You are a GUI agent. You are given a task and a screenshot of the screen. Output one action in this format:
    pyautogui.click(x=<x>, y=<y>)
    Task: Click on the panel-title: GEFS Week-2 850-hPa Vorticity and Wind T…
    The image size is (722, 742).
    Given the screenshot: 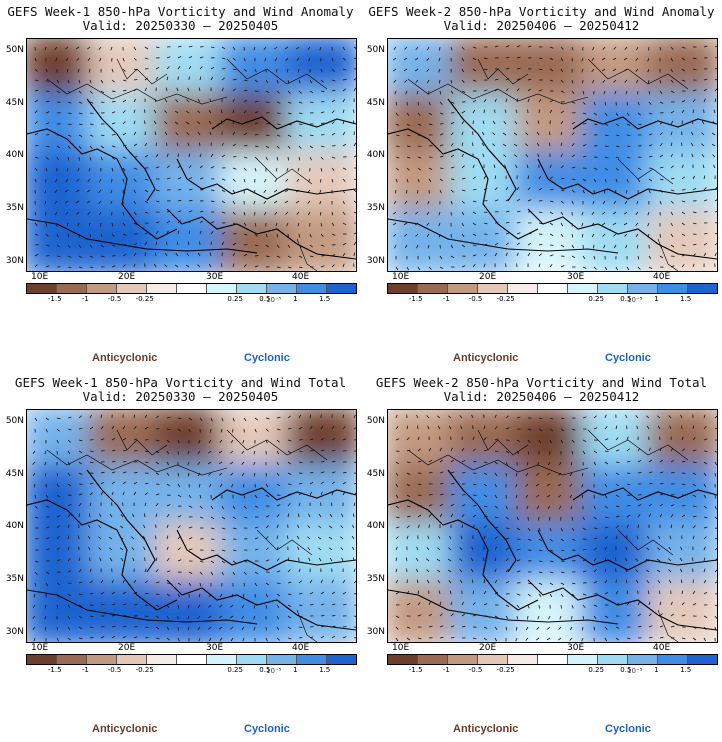 What is the action you would take?
    pyautogui.click(x=541, y=382)
    